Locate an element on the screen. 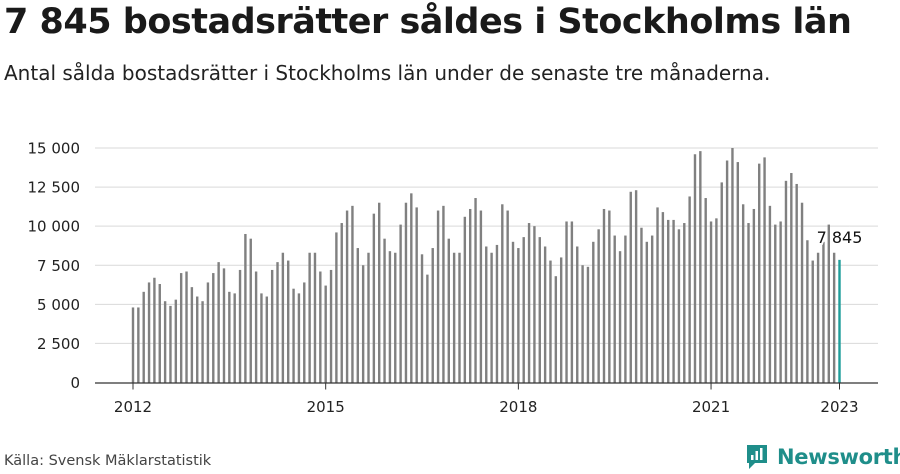  x-tick-label: 2015 is located at coordinates (326, 407).